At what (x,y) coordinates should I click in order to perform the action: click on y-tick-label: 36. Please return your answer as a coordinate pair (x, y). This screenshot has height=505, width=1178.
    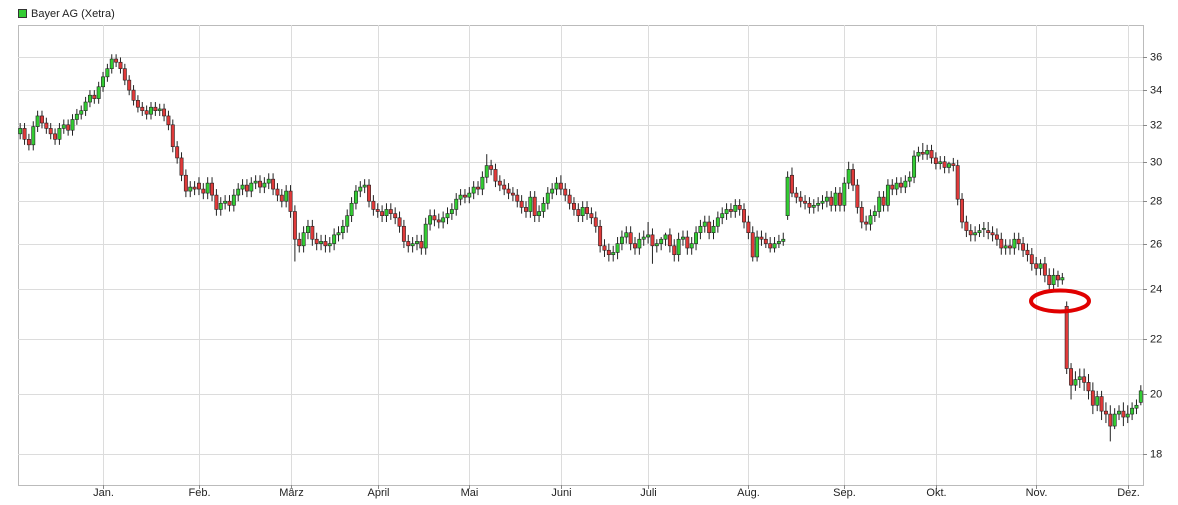
    Looking at the image, I should click on (1156, 57).